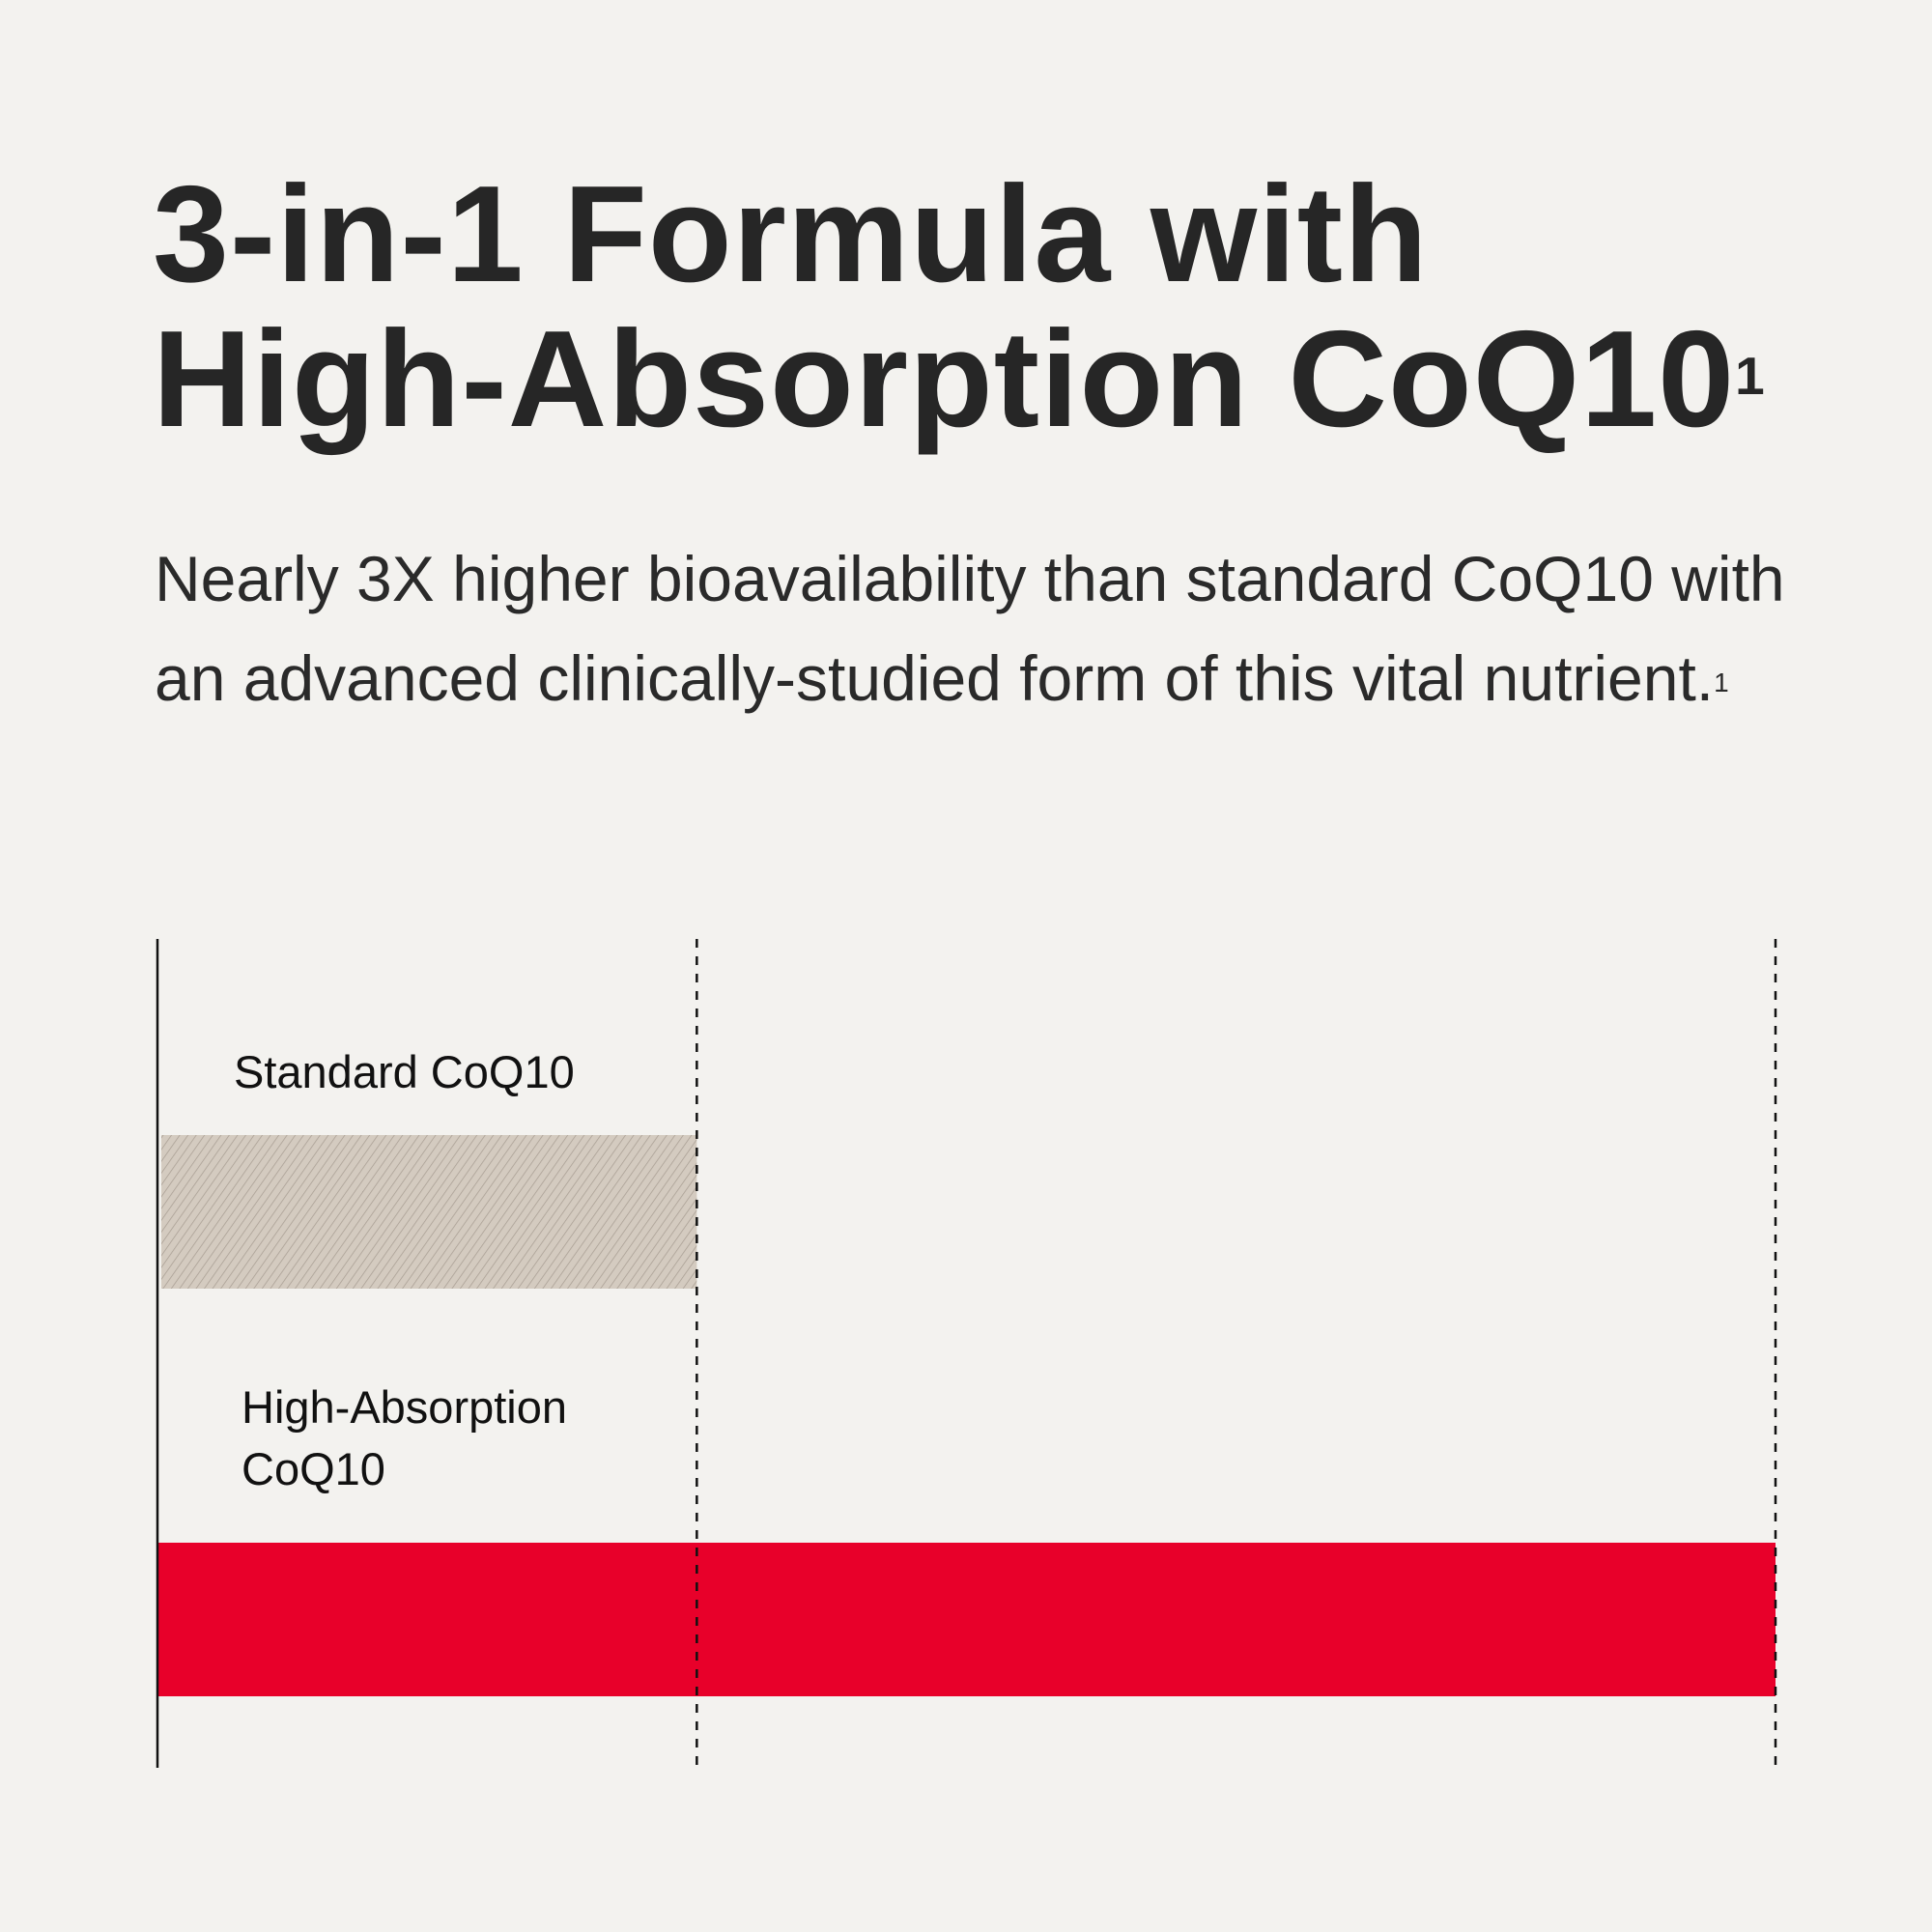  Describe the element at coordinates (944, 379) in the screenshot. I see `title-line-2: High-Absorption CoQ10` at that location.